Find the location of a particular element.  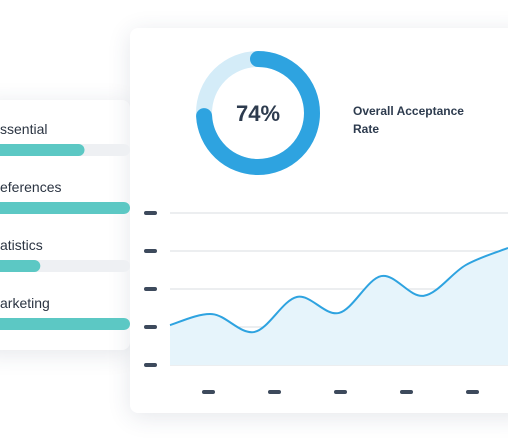

consent-label: ssential is located at coordinates (24, 129).